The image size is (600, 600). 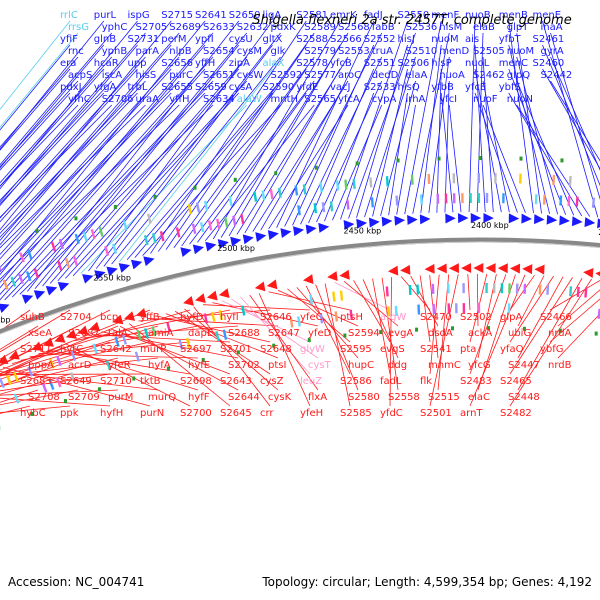 What do you see at coordinates (152, 27) in the screenshot?
I see `gene-label-forward: S2705` at bounding box center [152, 27].